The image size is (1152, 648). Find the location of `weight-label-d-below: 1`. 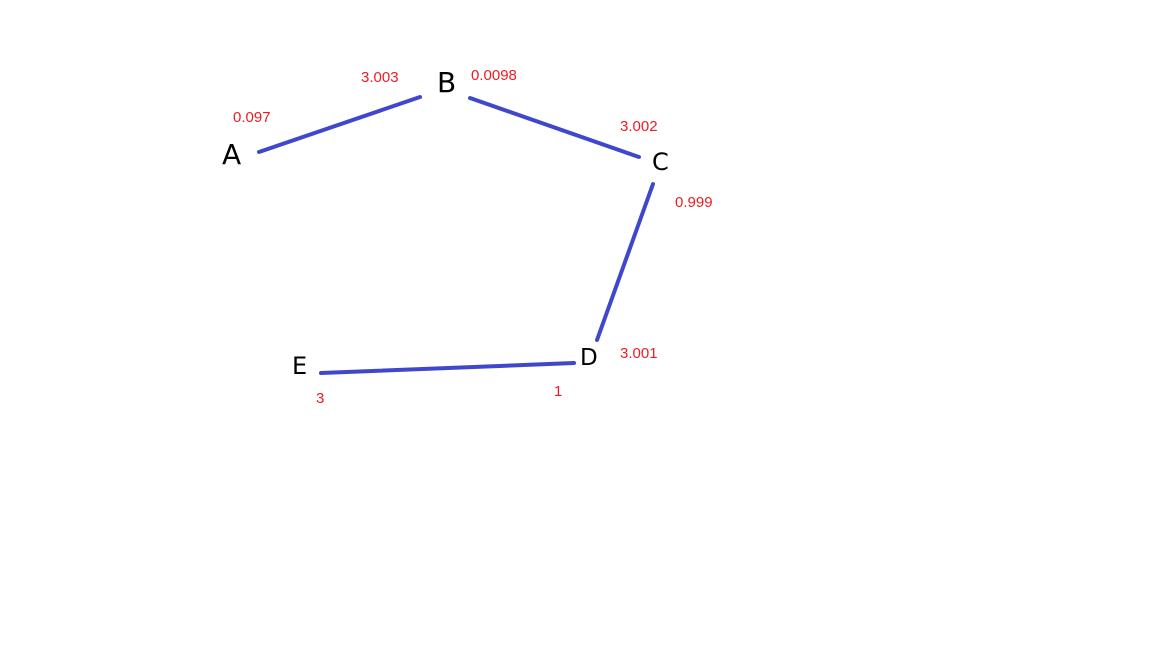

weight-label-d-below: 1 is located at coordinates (558, 391).